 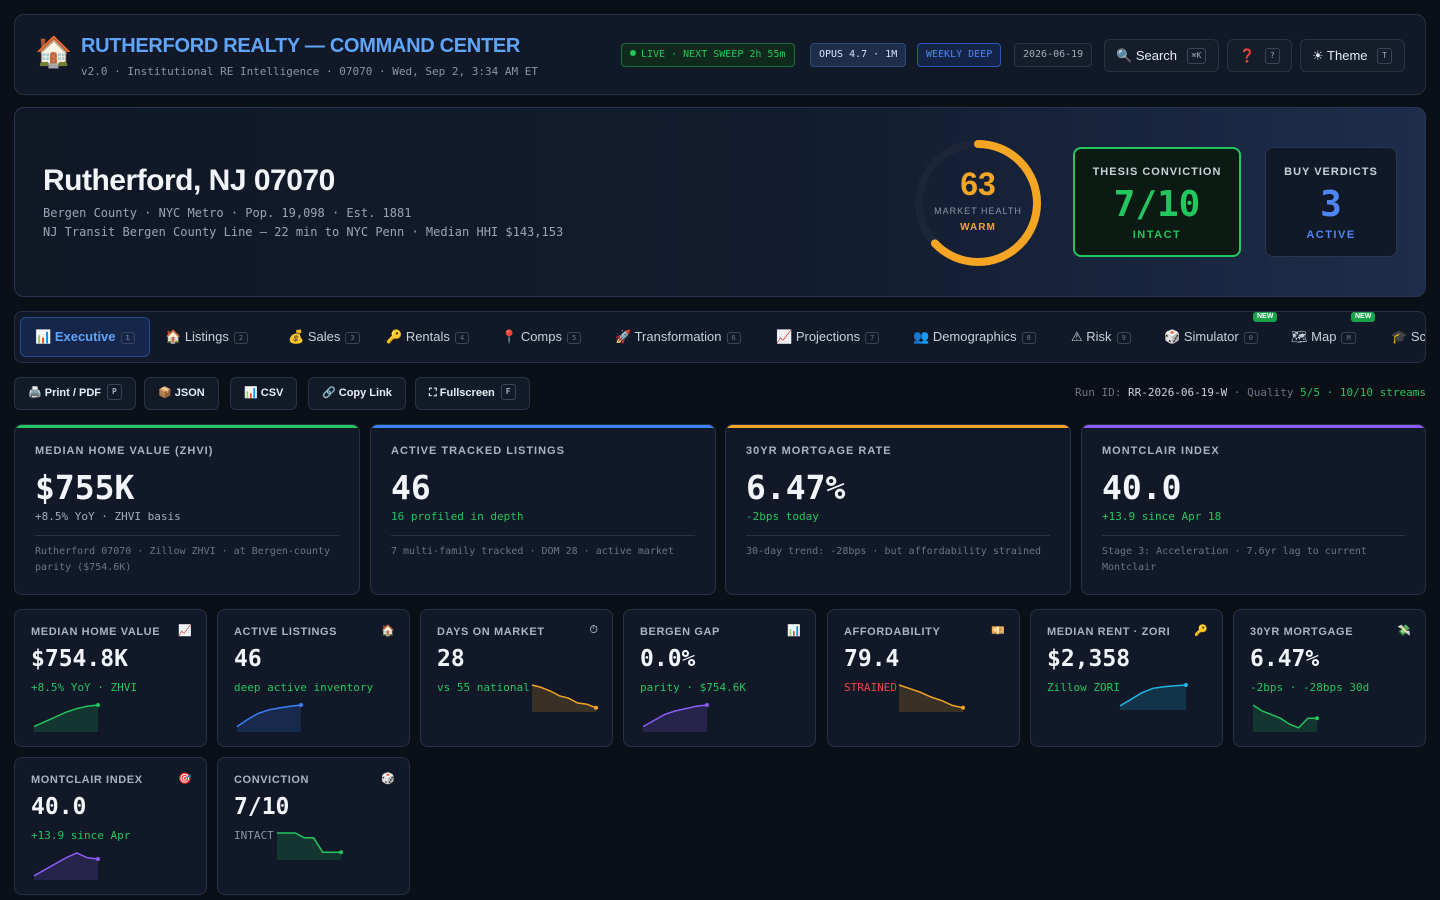 I want to click on tab-rentals: 🔑 Rentals 4, so click(x=428, y=337).